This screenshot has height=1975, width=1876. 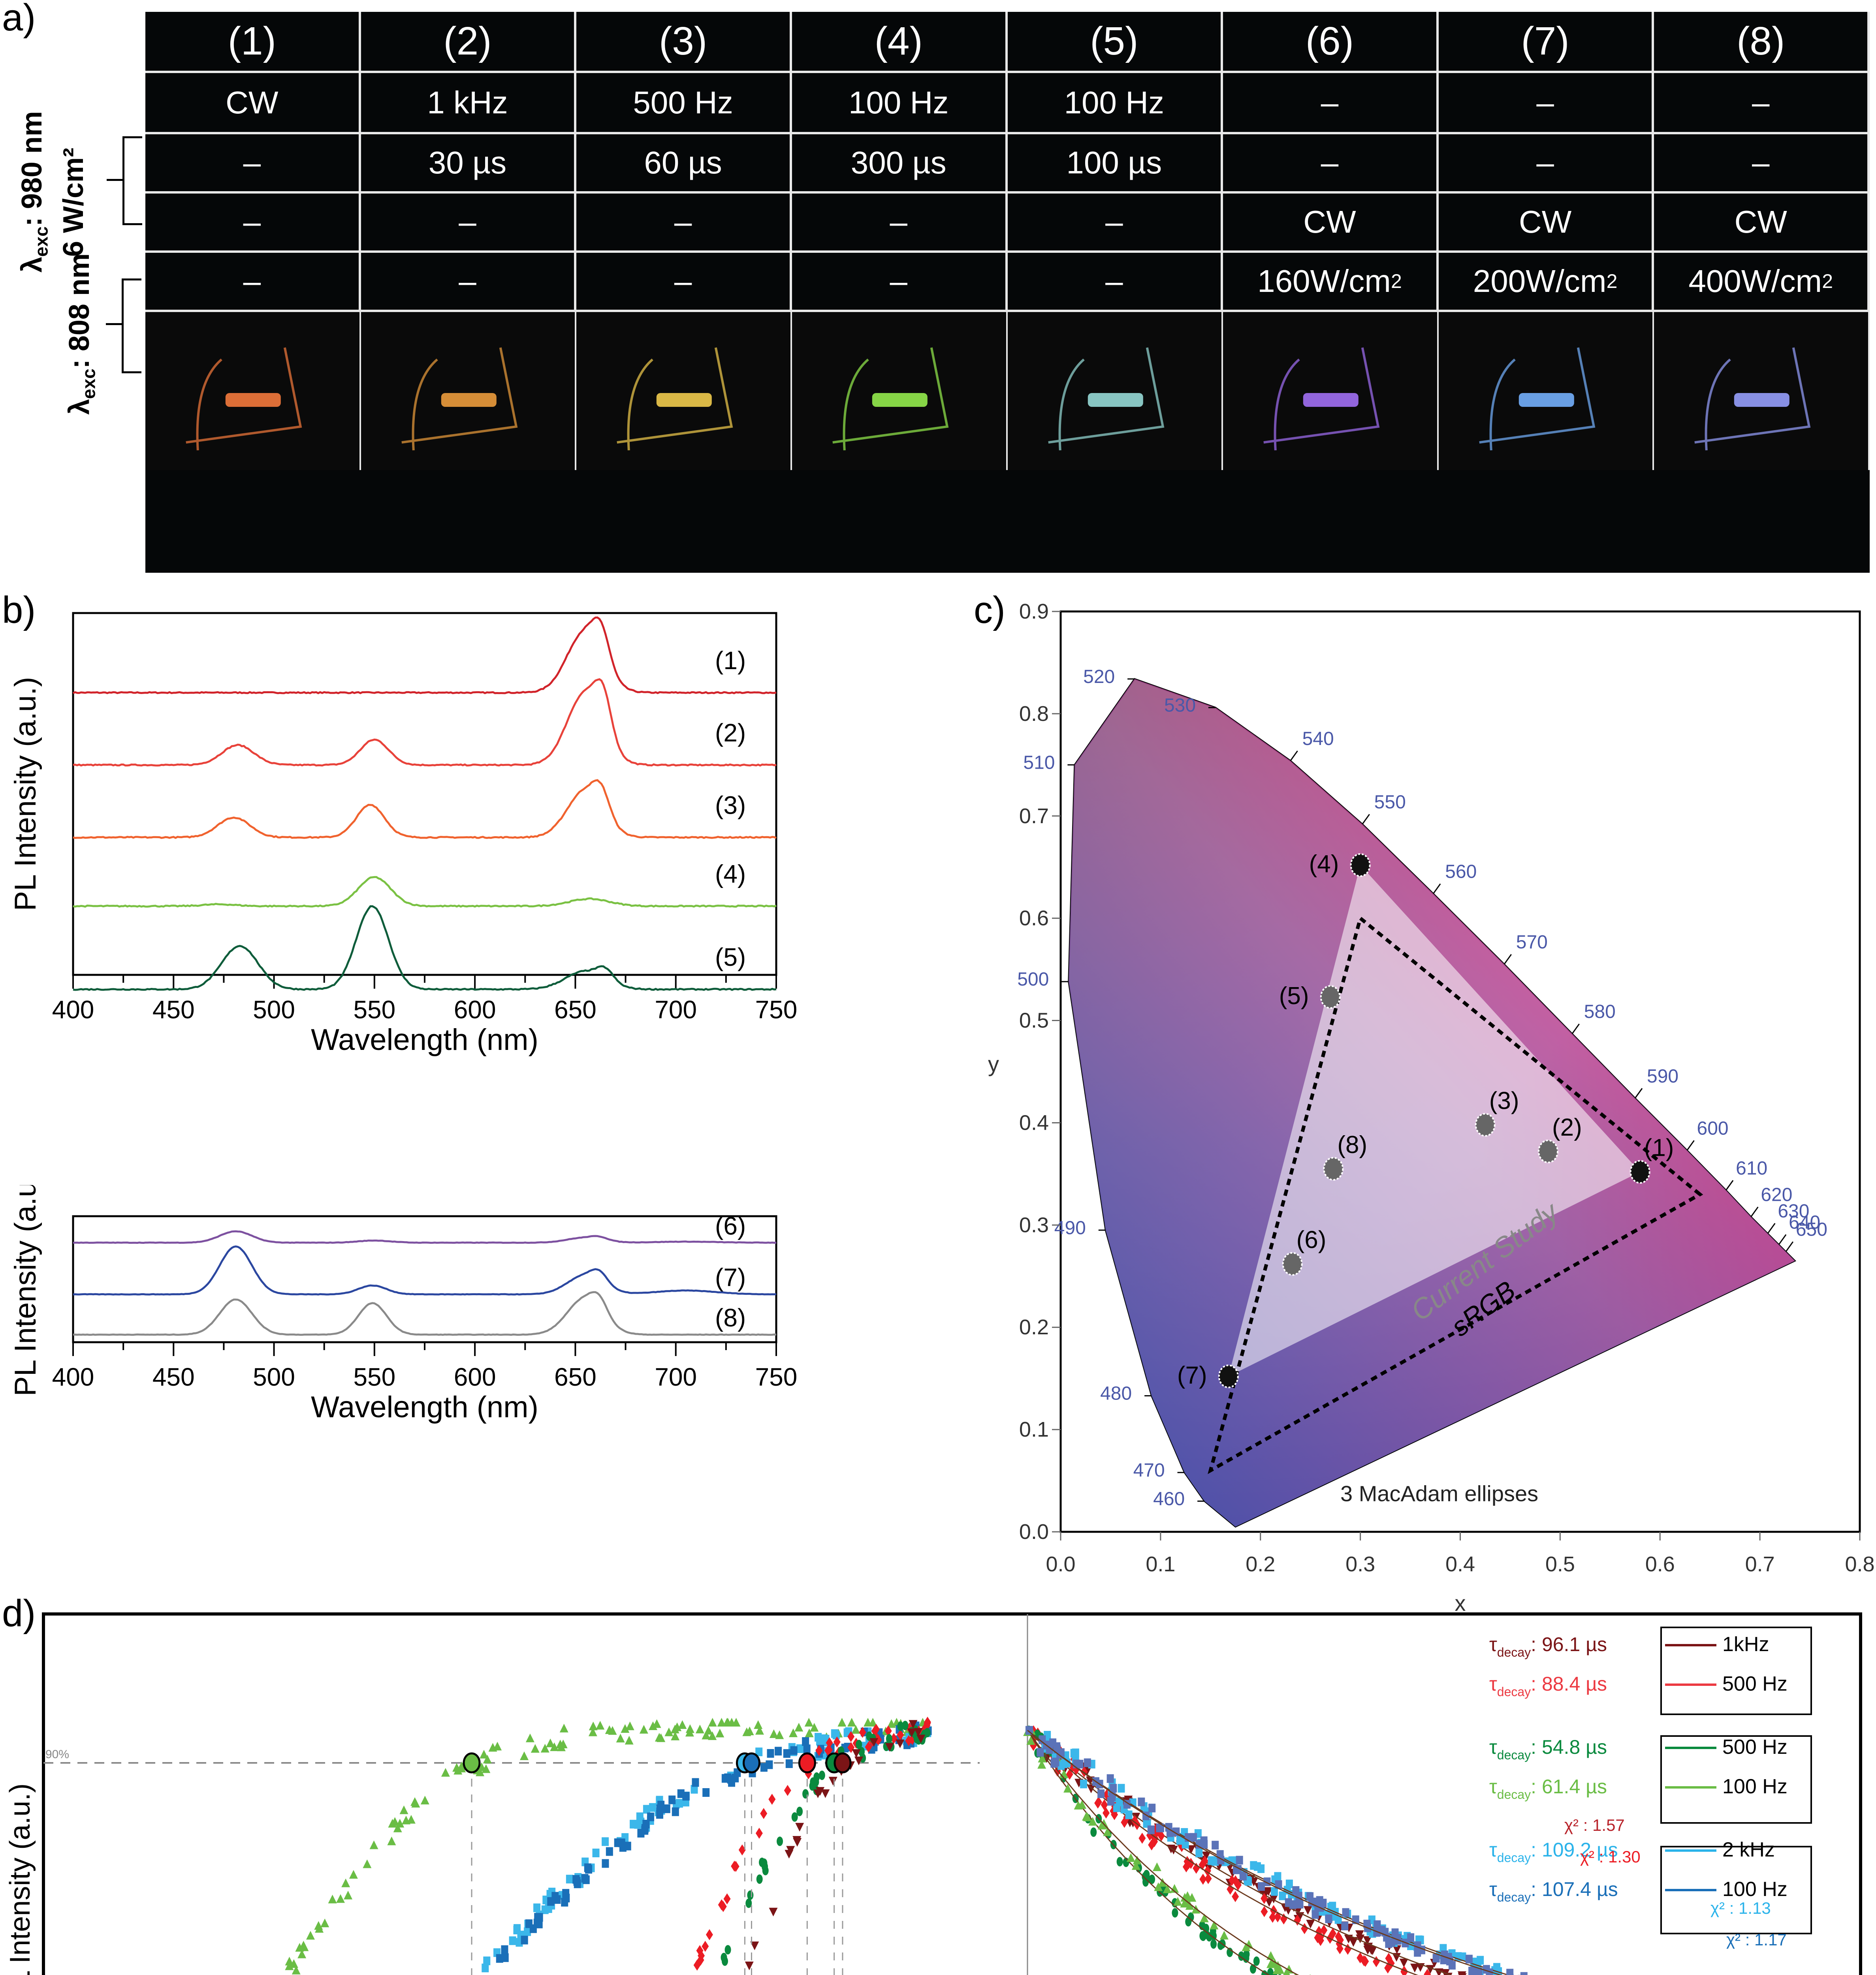 I want to click on wavelength-label: 480, so click(x=1116, y=1394).